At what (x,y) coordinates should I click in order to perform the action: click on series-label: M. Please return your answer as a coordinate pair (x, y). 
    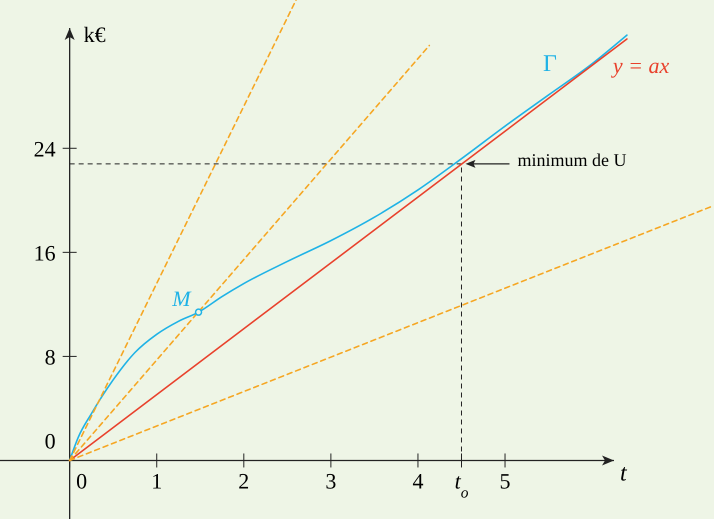
    Looking at the image, I should click on (181, 299).